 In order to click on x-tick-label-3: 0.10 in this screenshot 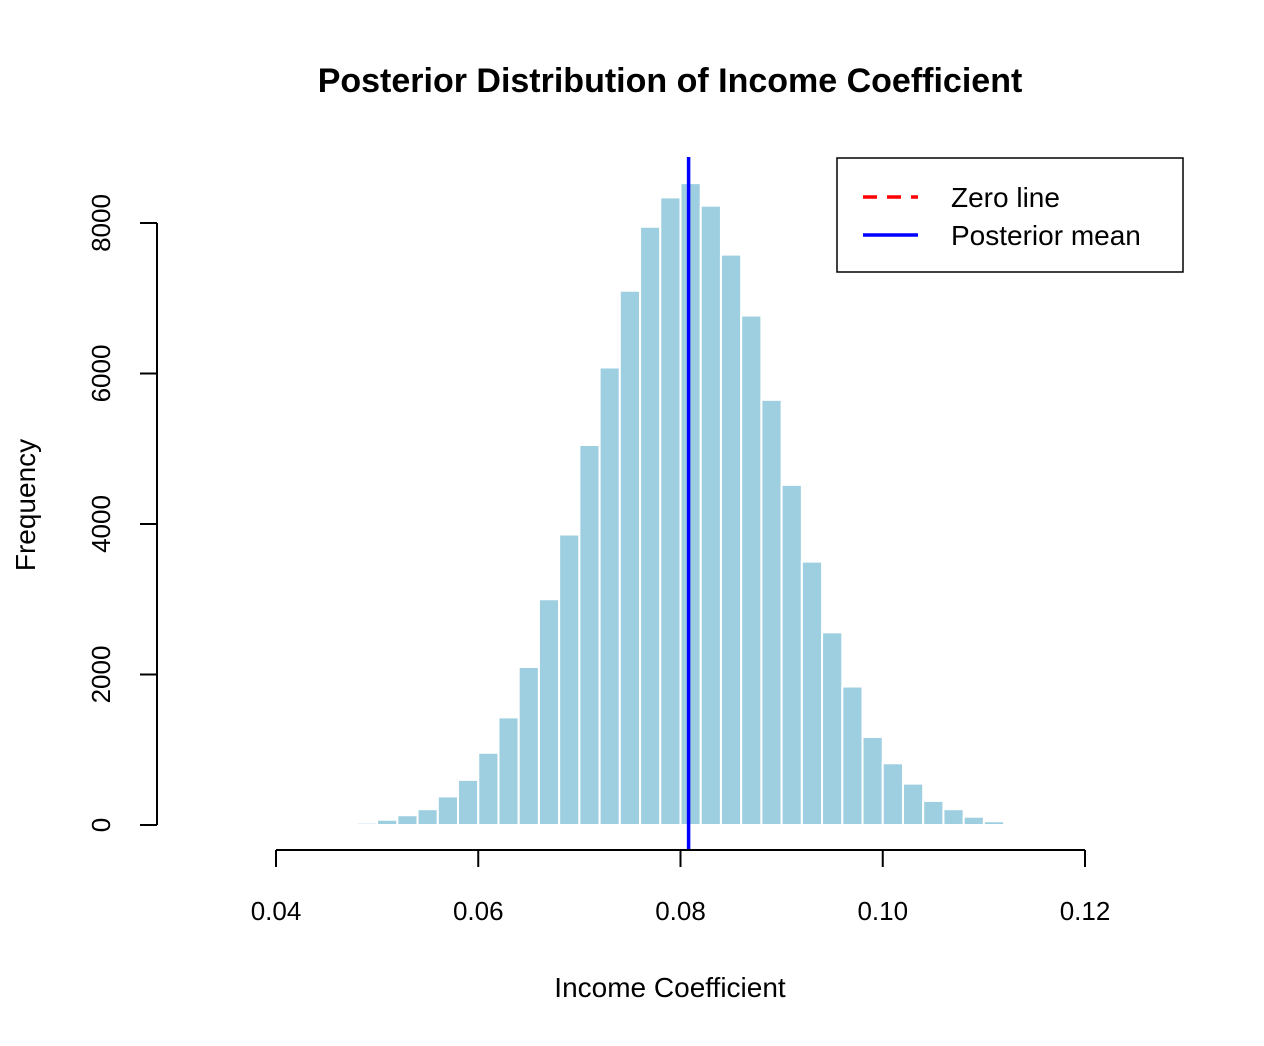, I will do `click(882, 911)`.